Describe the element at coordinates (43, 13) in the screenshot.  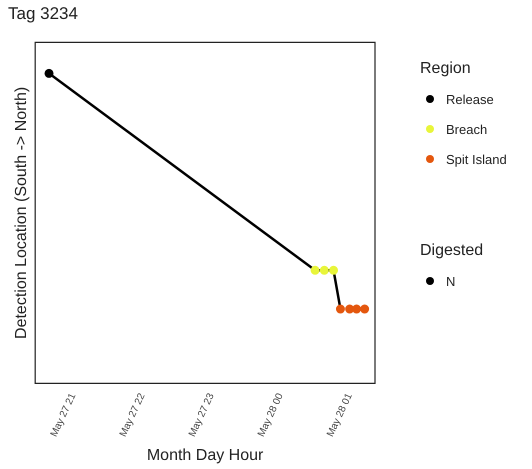
I see `chart-title: Tag 3234` at that location.